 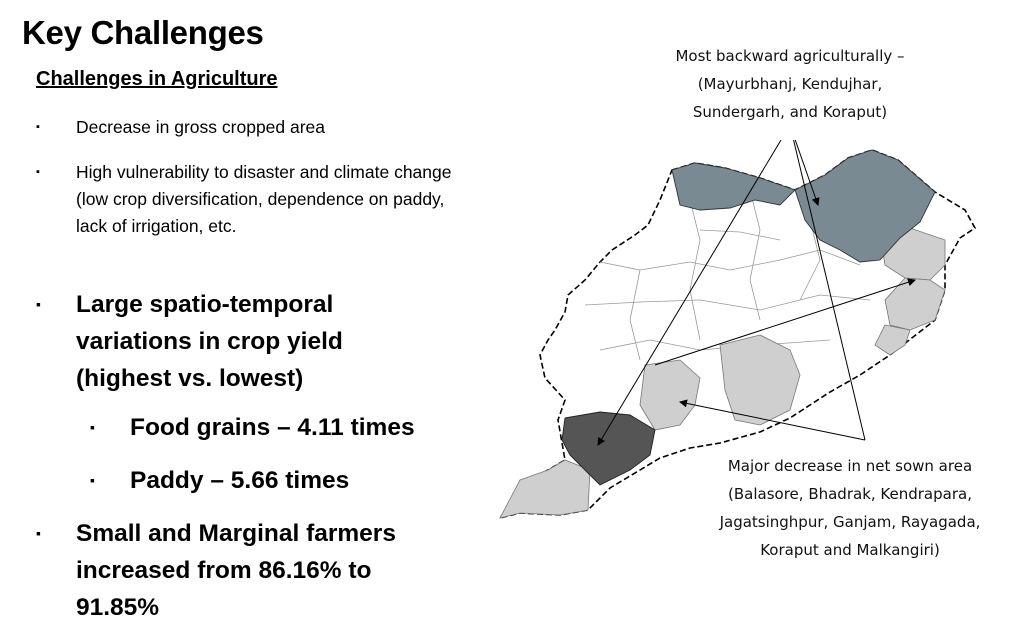 What do you see at coordinates (608, 448) in the screenshot?
I see `district-koraput` at bounding box center [608, 448].